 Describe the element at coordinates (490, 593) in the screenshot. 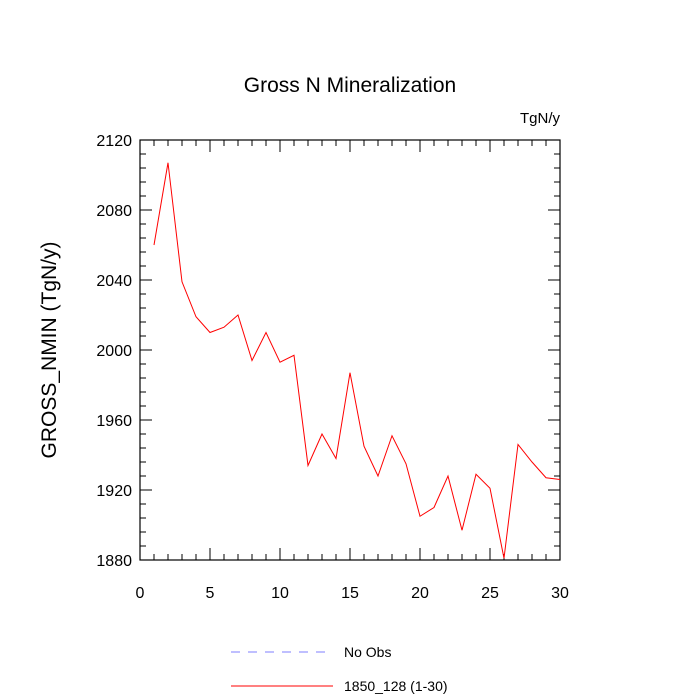

I see `x-tick-label: 25` at that location.